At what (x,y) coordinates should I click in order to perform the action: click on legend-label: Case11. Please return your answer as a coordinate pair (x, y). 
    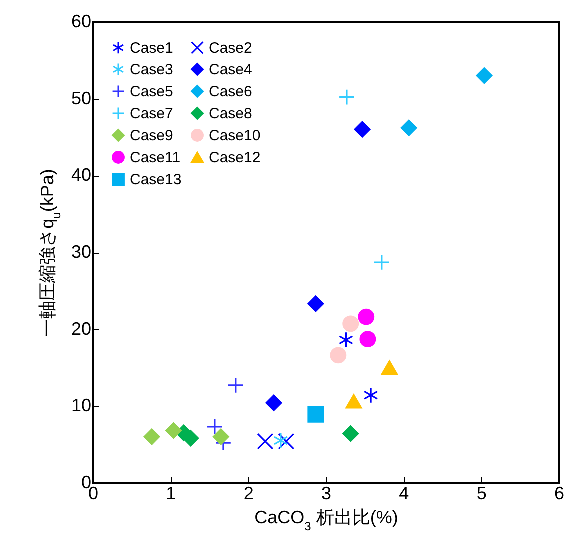
    Looking at the image, I should click on (155, 158).